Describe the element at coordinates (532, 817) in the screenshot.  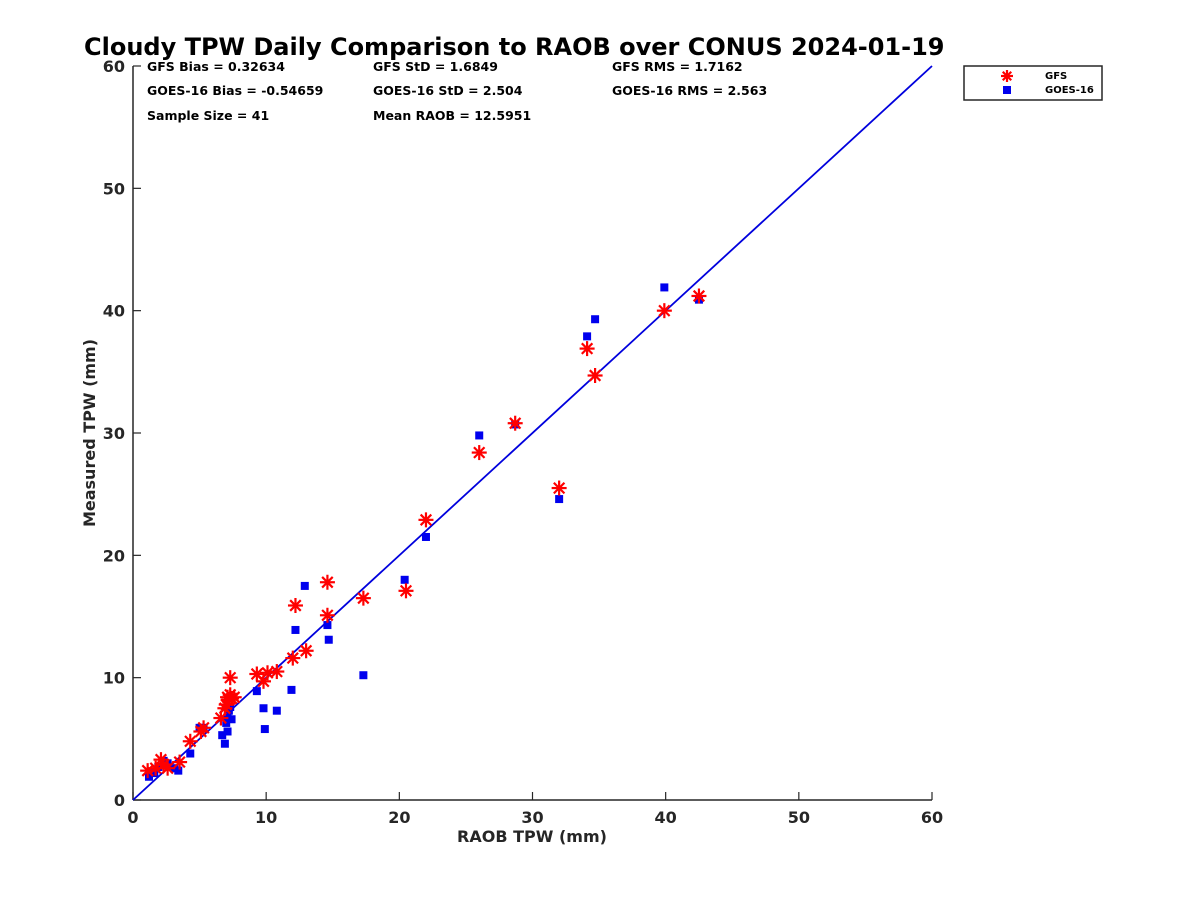
I see `x-tick-label-3: 30` at that location.